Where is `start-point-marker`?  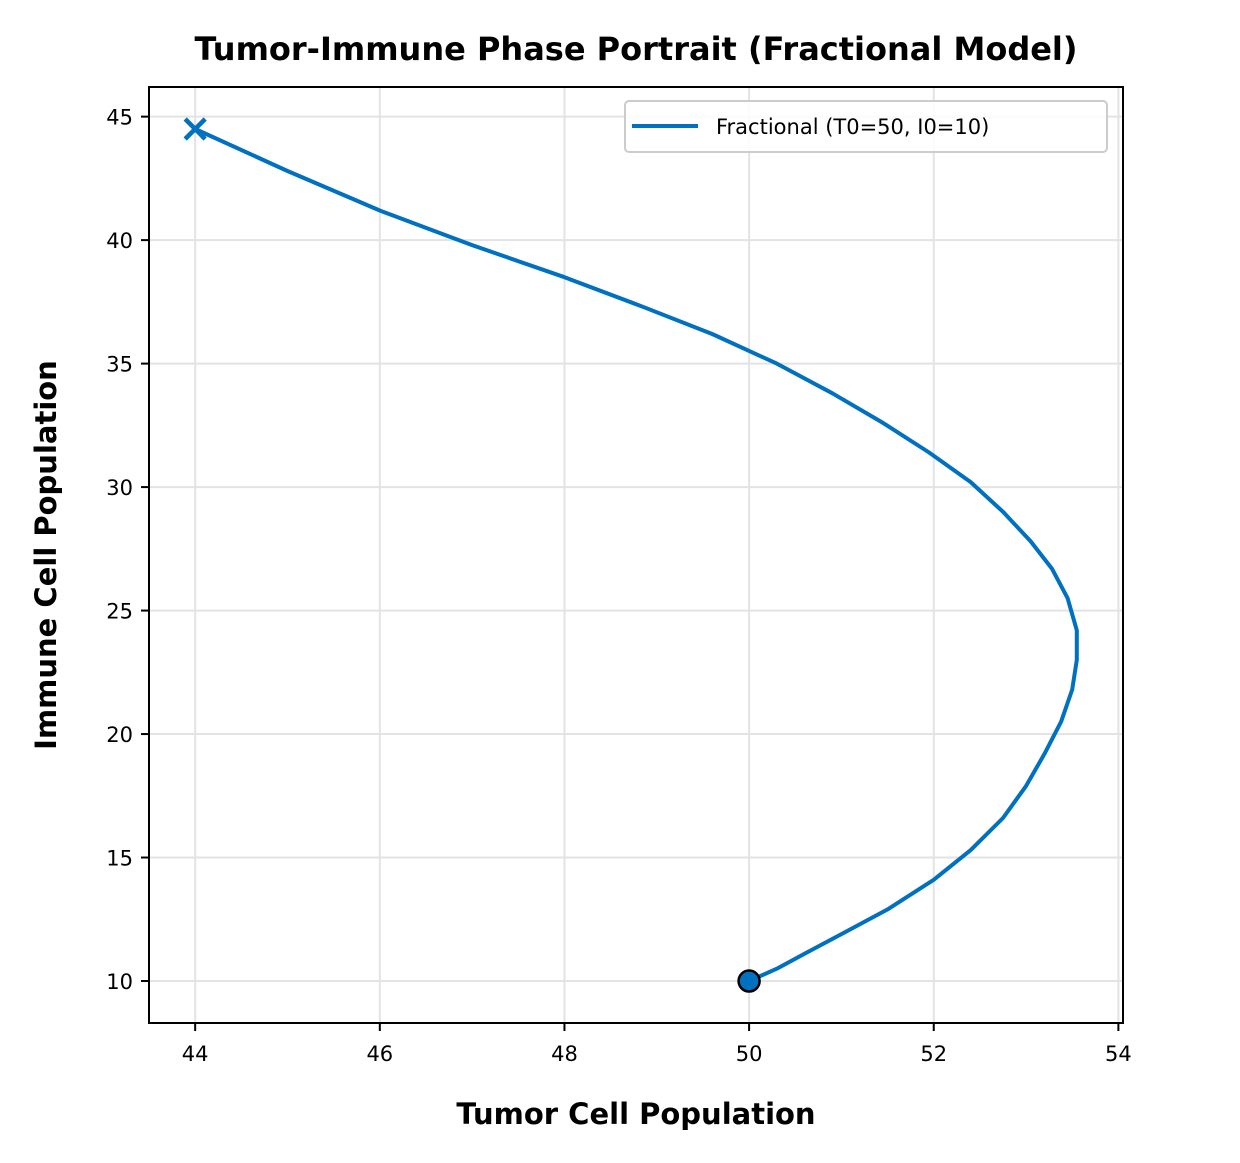 start-point-marker is located at coordinates (749, 981).